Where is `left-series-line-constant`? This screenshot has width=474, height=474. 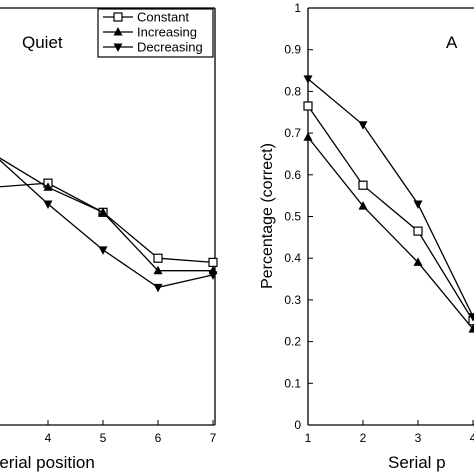 left-series-line-constant is located at coordinates (107, 223).